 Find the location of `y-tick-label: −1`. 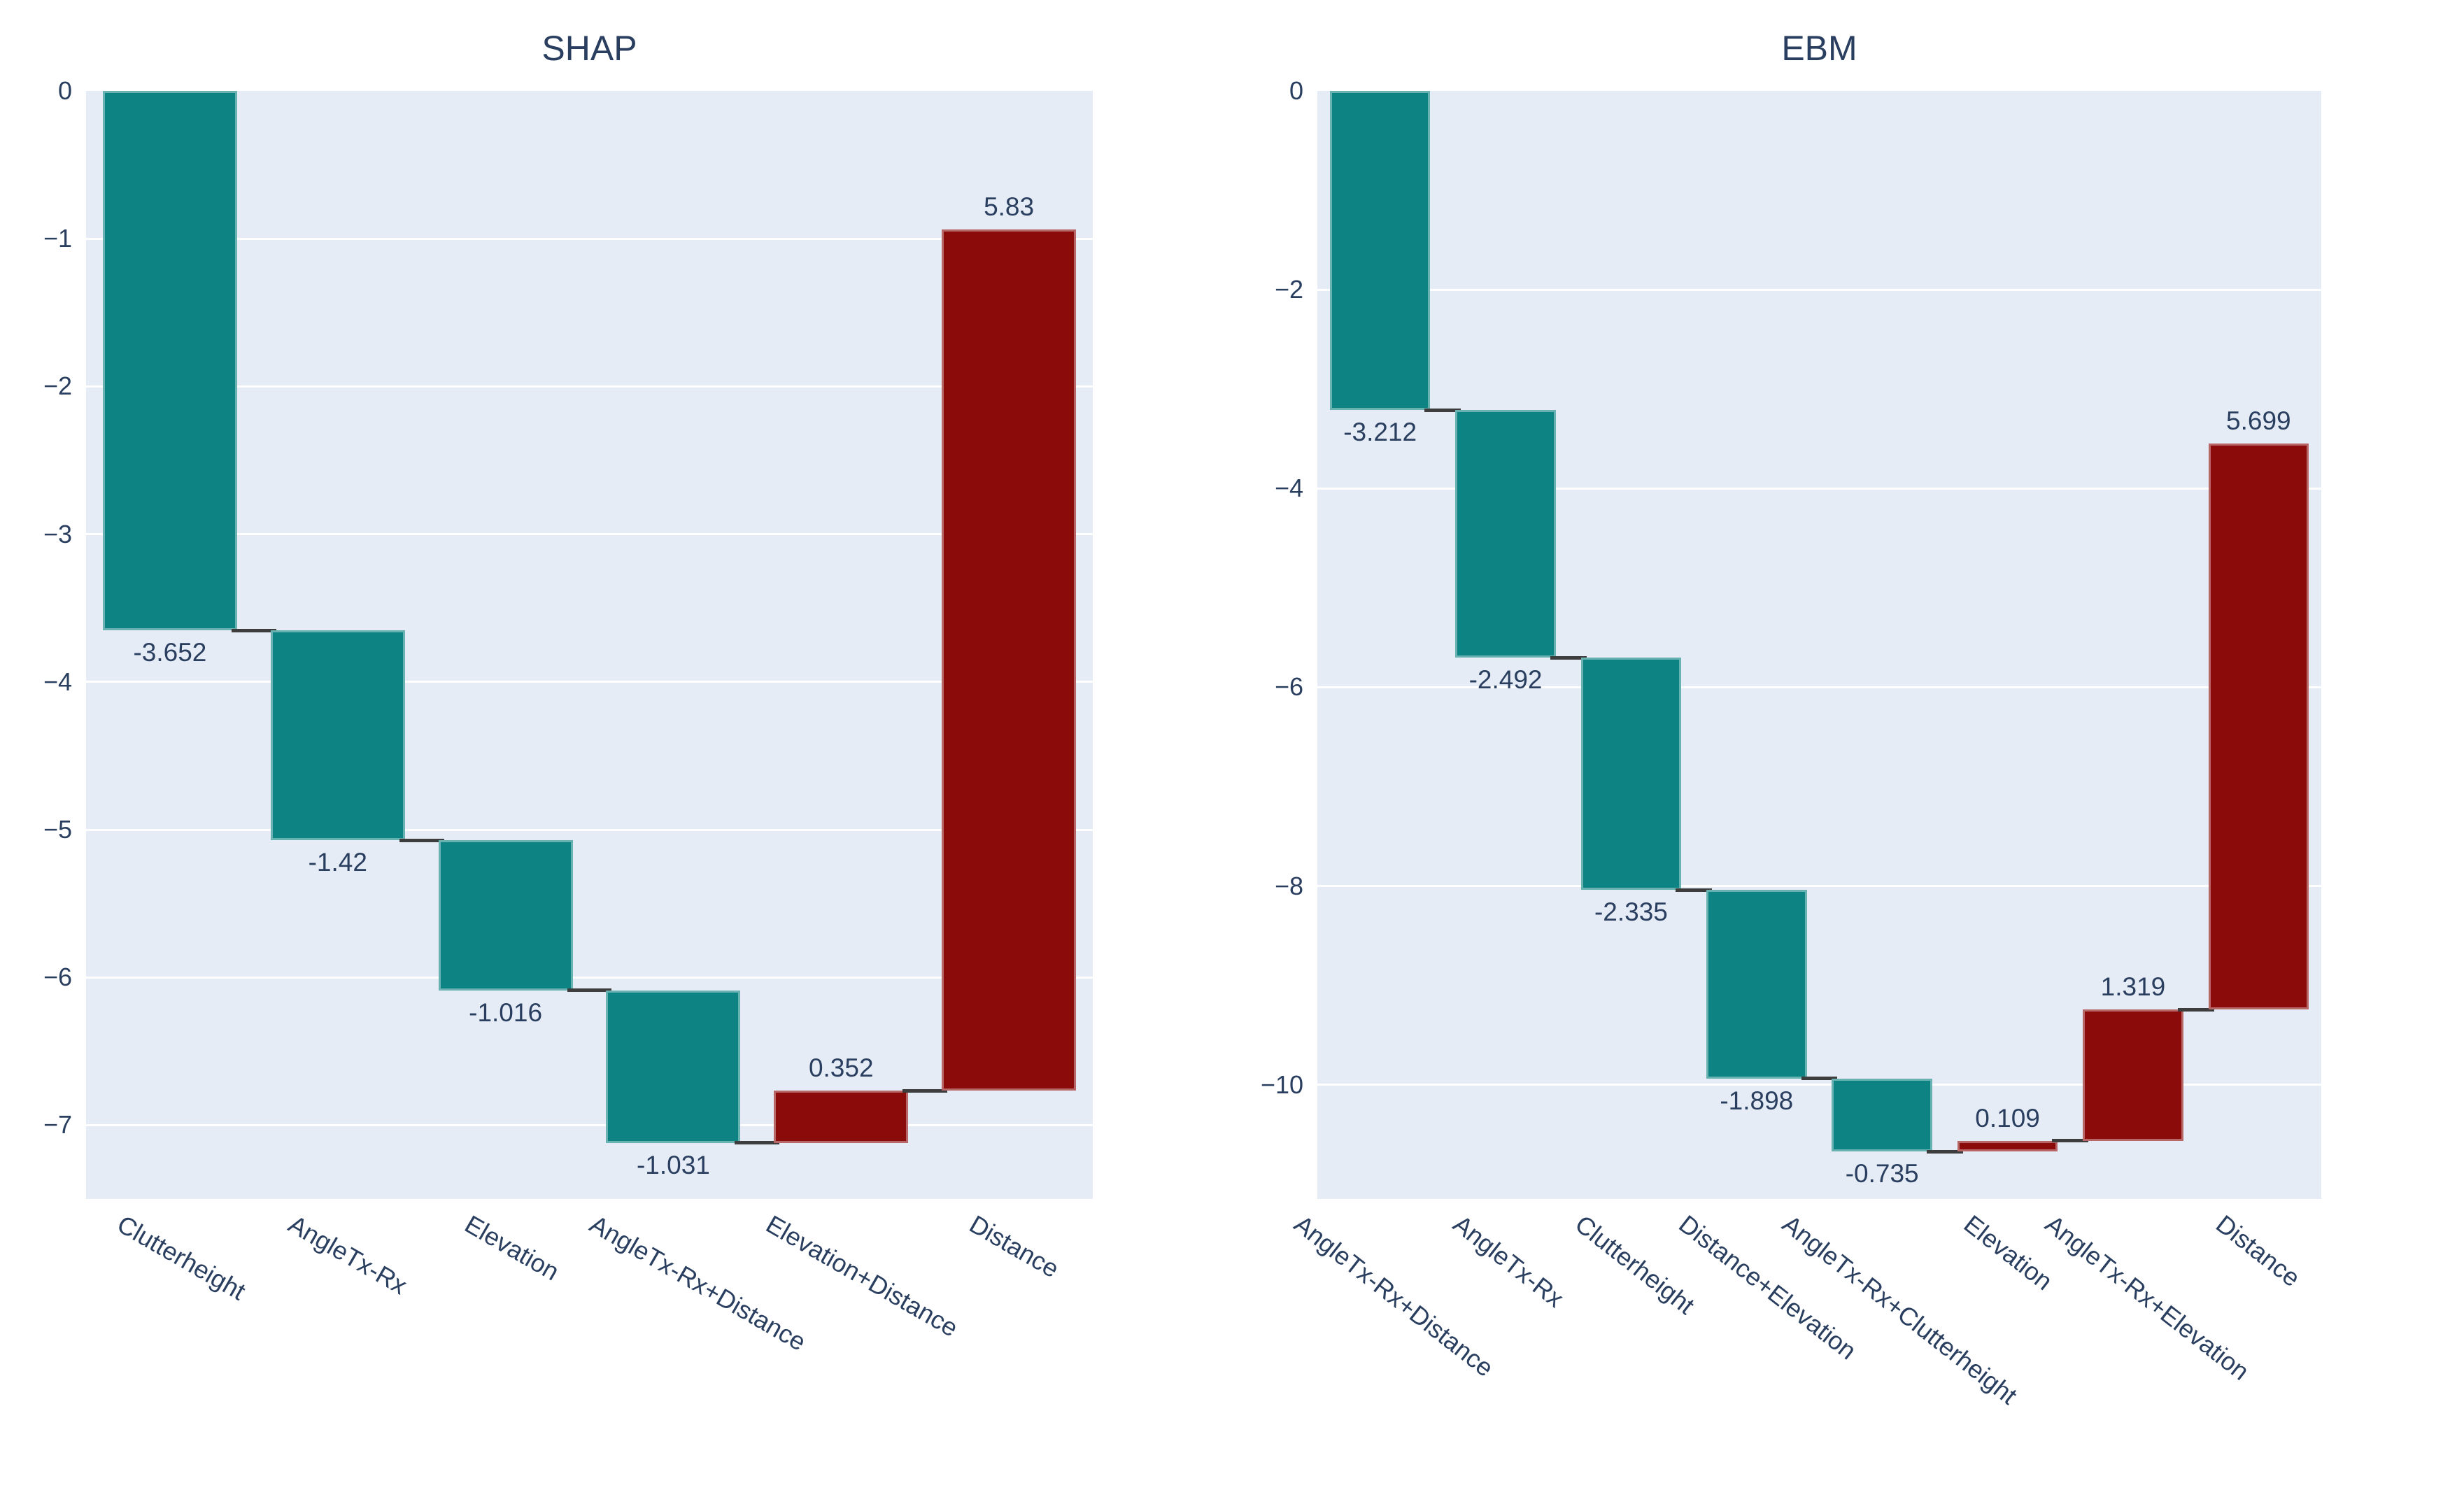

y-tick-label: −1 is located at coordinates (57, 238).